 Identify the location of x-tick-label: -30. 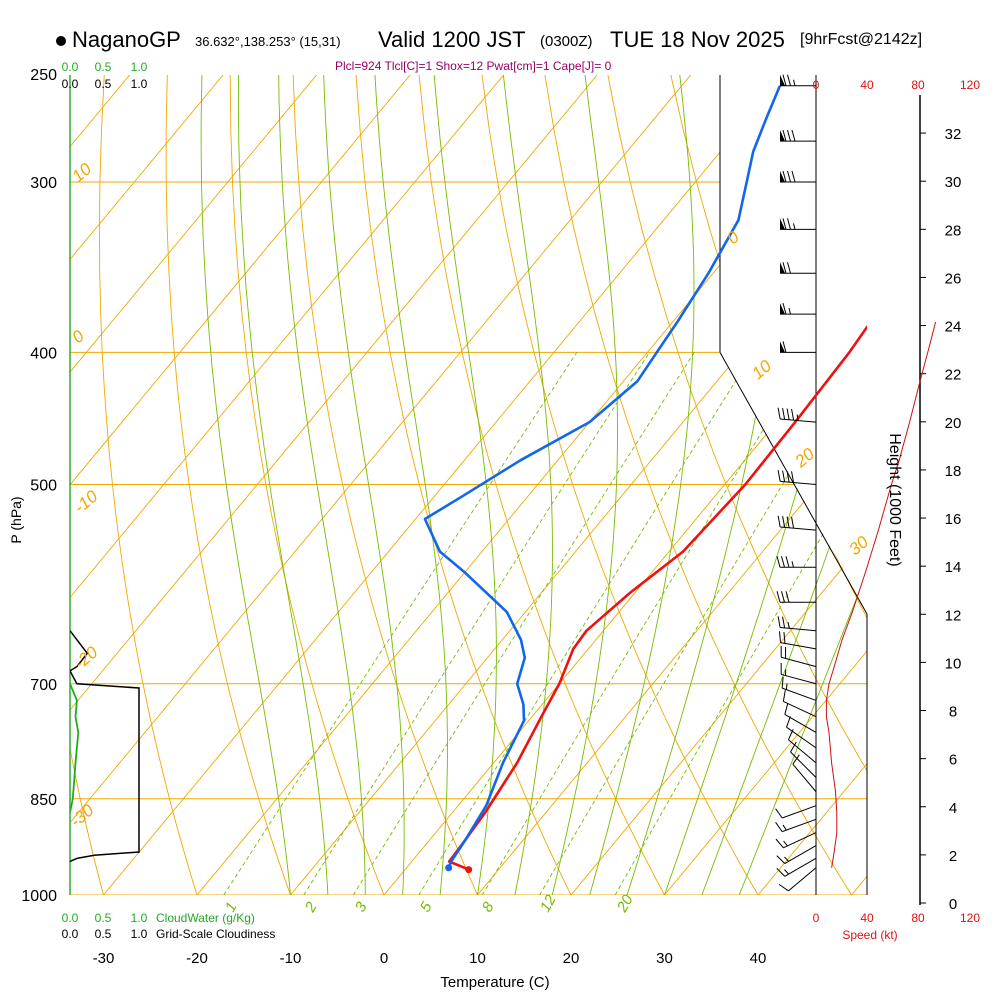
(104, 958).